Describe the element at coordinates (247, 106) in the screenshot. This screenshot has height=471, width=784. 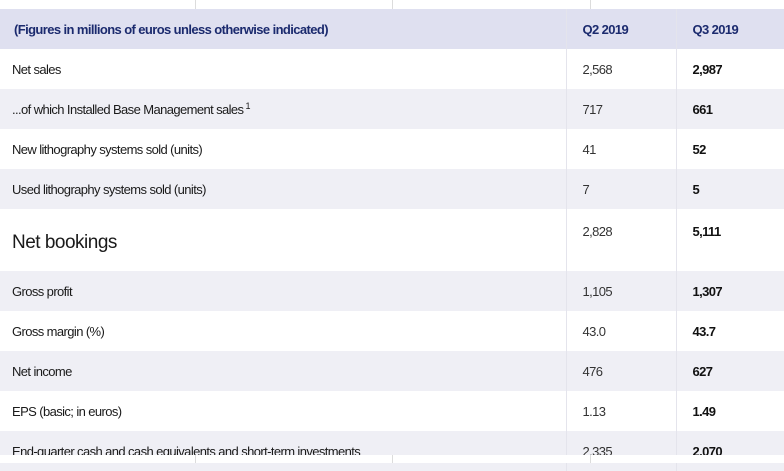
I see `footnote-marker: 1` at that location.